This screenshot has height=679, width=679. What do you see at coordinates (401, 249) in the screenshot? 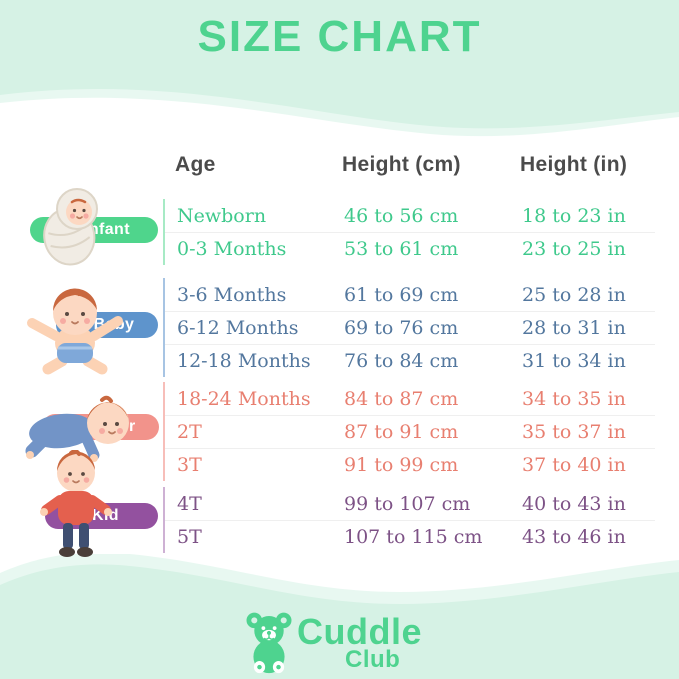
I see `height-cm-cell: 53 to 61 cm` at bounding box center [401, 249].